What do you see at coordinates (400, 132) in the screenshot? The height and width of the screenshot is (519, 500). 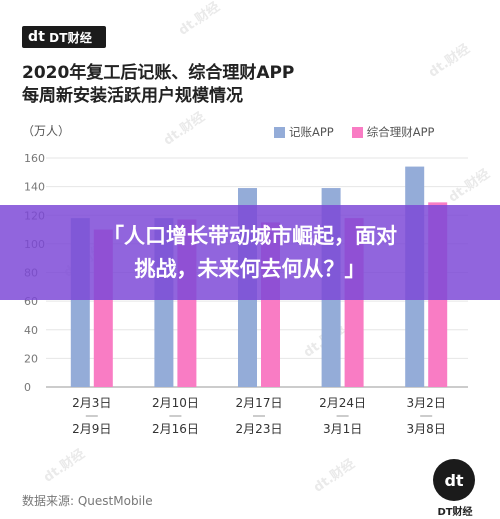 I see `legend-label-series2: 综合理财APP` at bounding box center [400, 132].